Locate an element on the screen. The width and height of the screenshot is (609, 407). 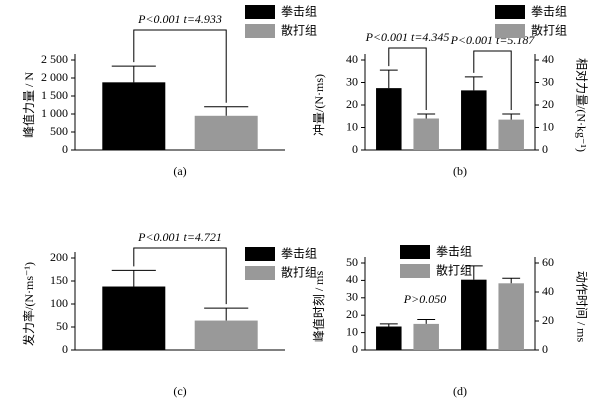
tick-label: 100 is located at coordinates (59, 303).